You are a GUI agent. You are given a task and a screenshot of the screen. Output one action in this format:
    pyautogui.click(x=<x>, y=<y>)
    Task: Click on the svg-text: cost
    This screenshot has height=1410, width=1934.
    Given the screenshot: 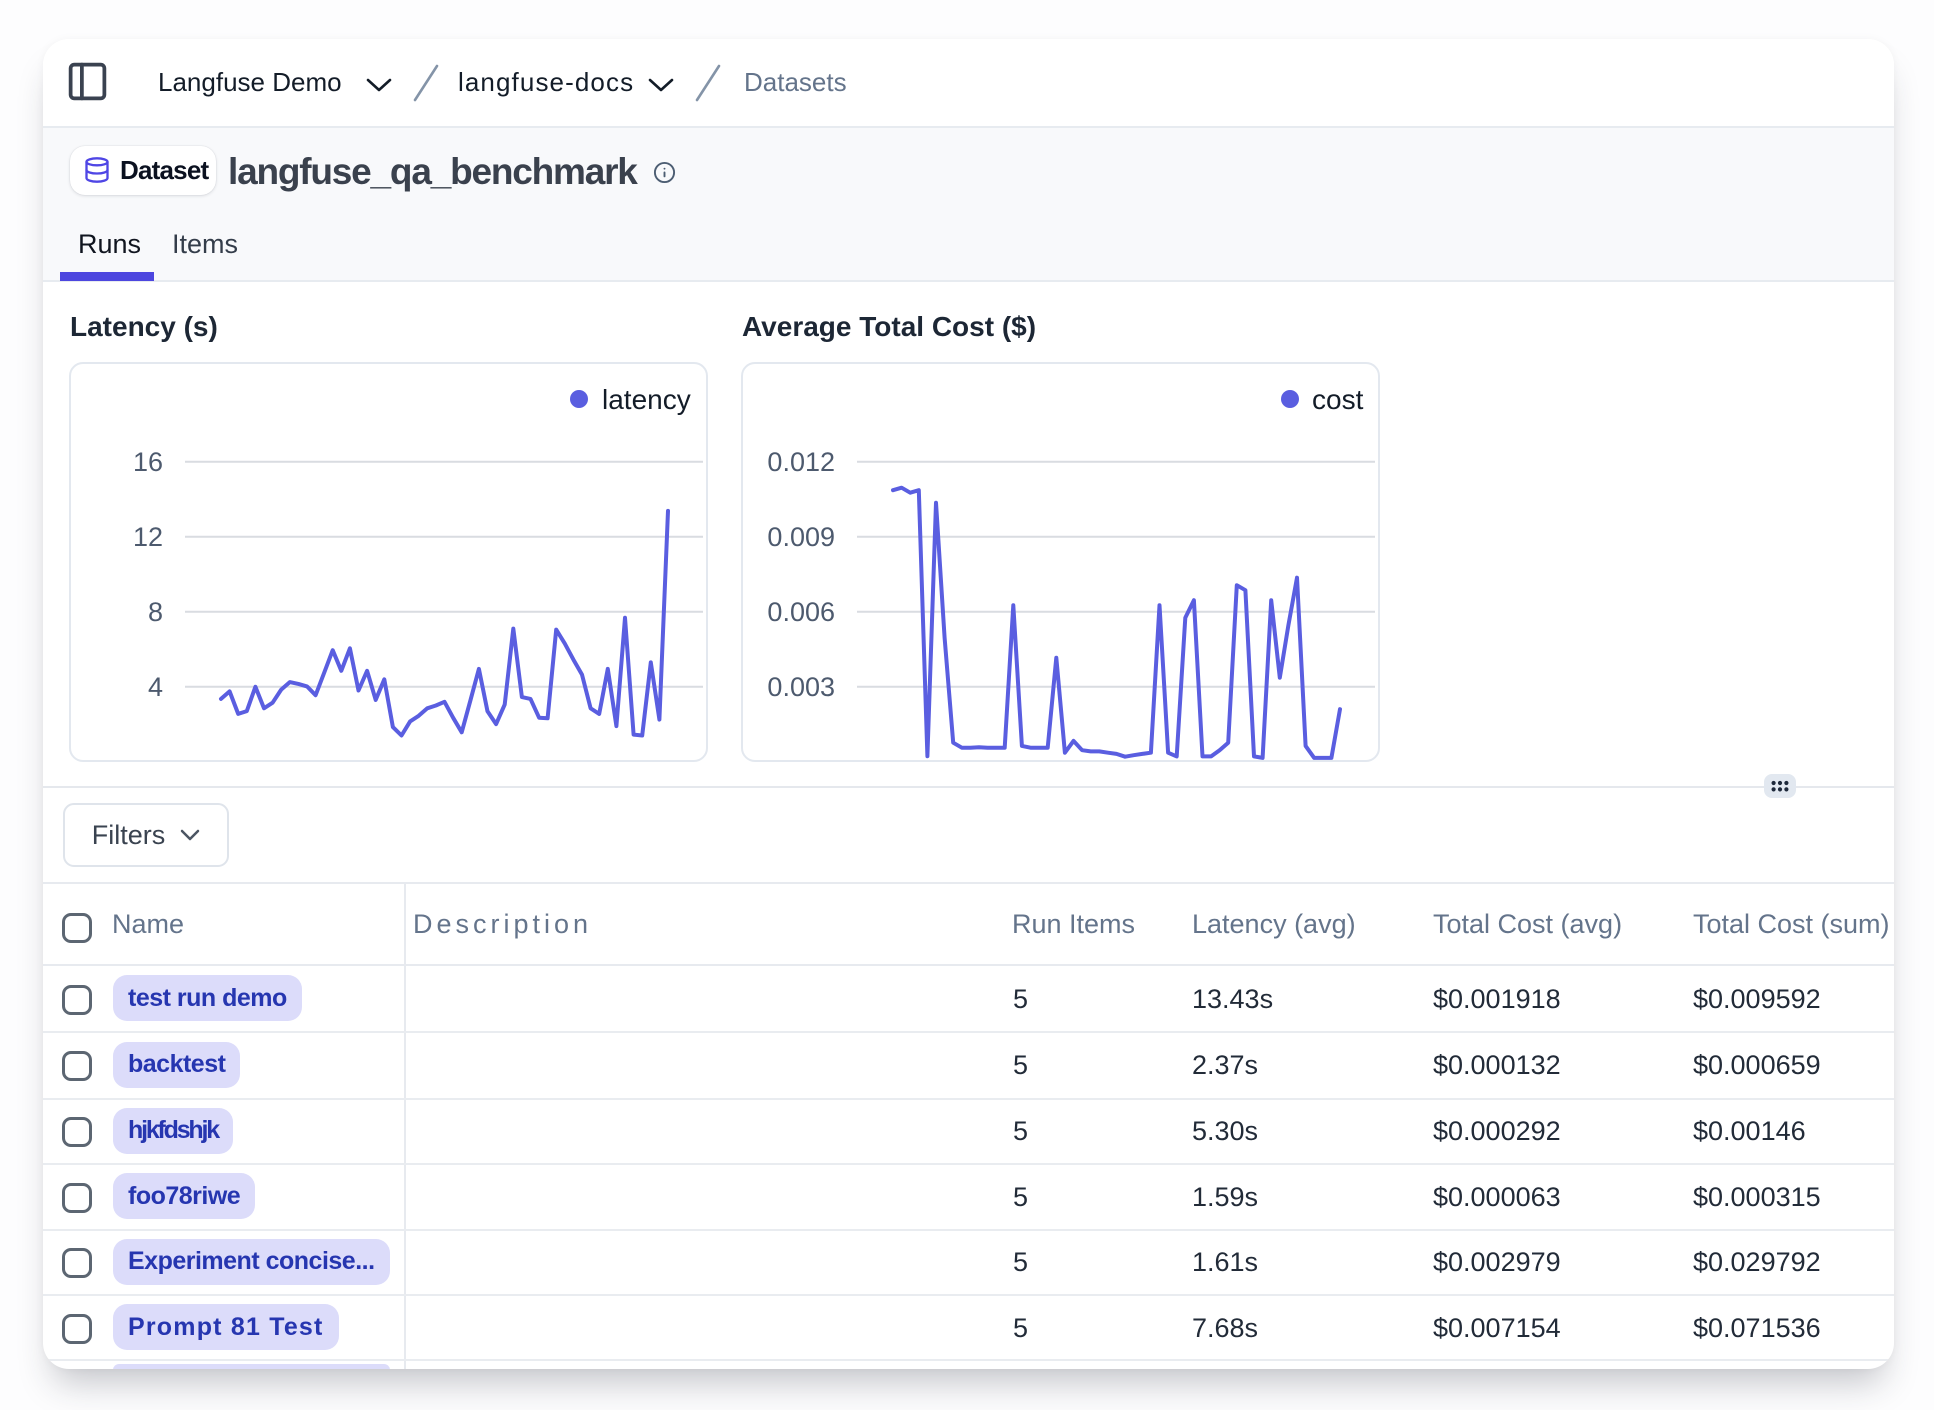 What is the action you would take?
    pyautogui.click(x=1338, y=399)
    